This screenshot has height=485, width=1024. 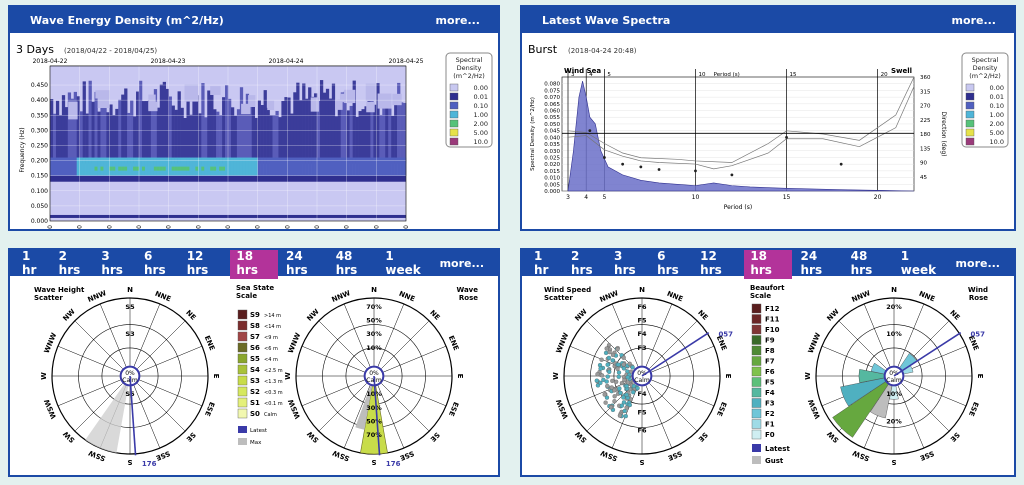 What do you see at coordinates (609, 75) in the screenshot?
I see `spectra-top-tick: 5` at bounding box center [609, 75].